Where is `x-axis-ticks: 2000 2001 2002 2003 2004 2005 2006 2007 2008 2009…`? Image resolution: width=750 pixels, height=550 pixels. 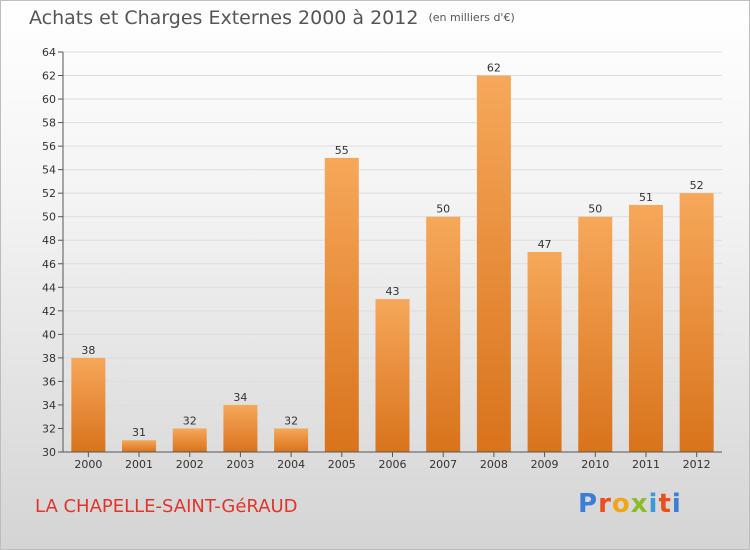
x-axis-ticks: 2000 2001 2002 2003 2004 2005 2006 2007 2008 2009… is located at coordinates (392, 461).